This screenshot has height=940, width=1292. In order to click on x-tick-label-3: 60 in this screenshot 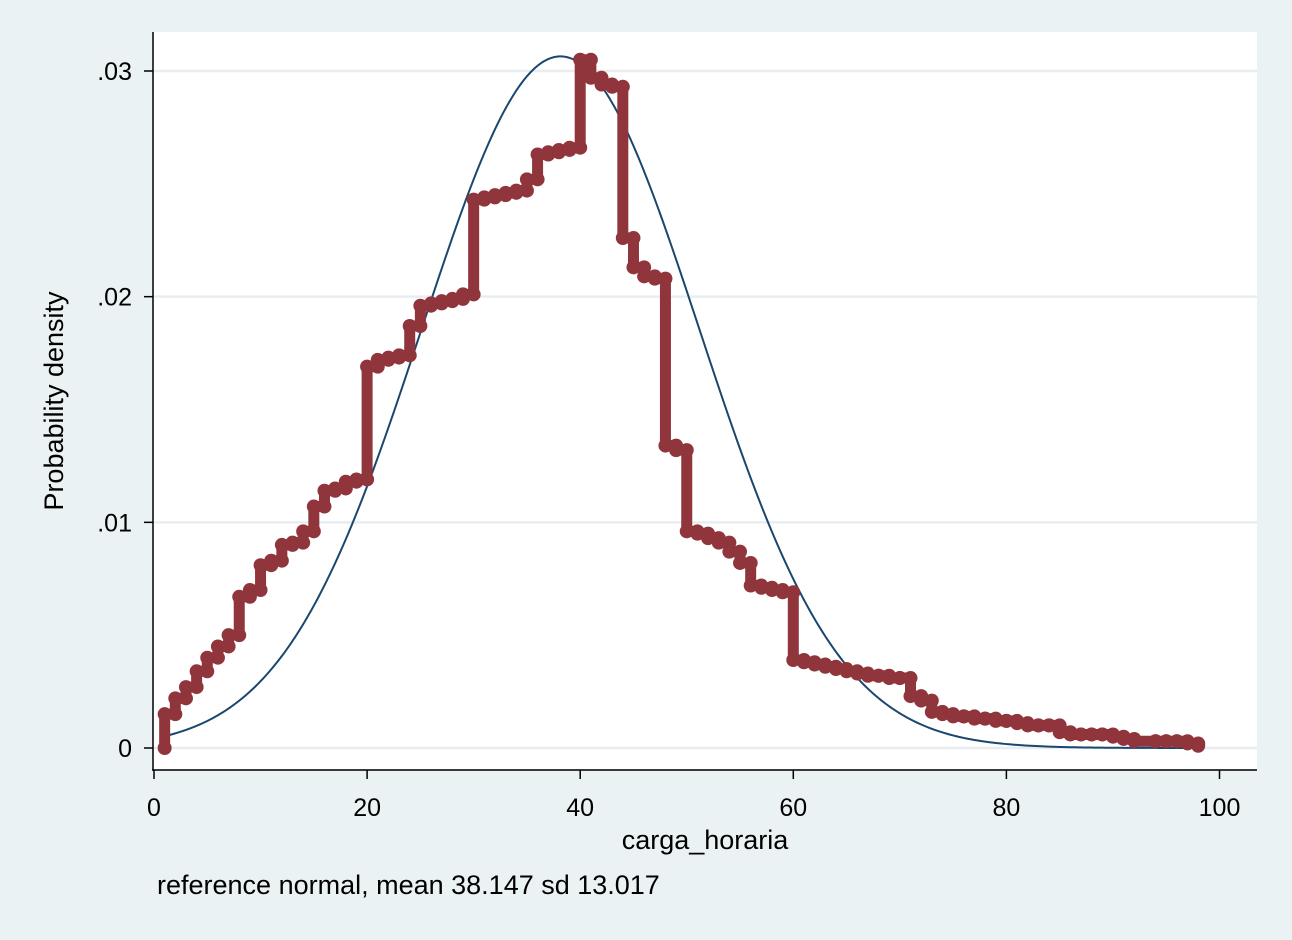, I will do `click(793, 808)`.